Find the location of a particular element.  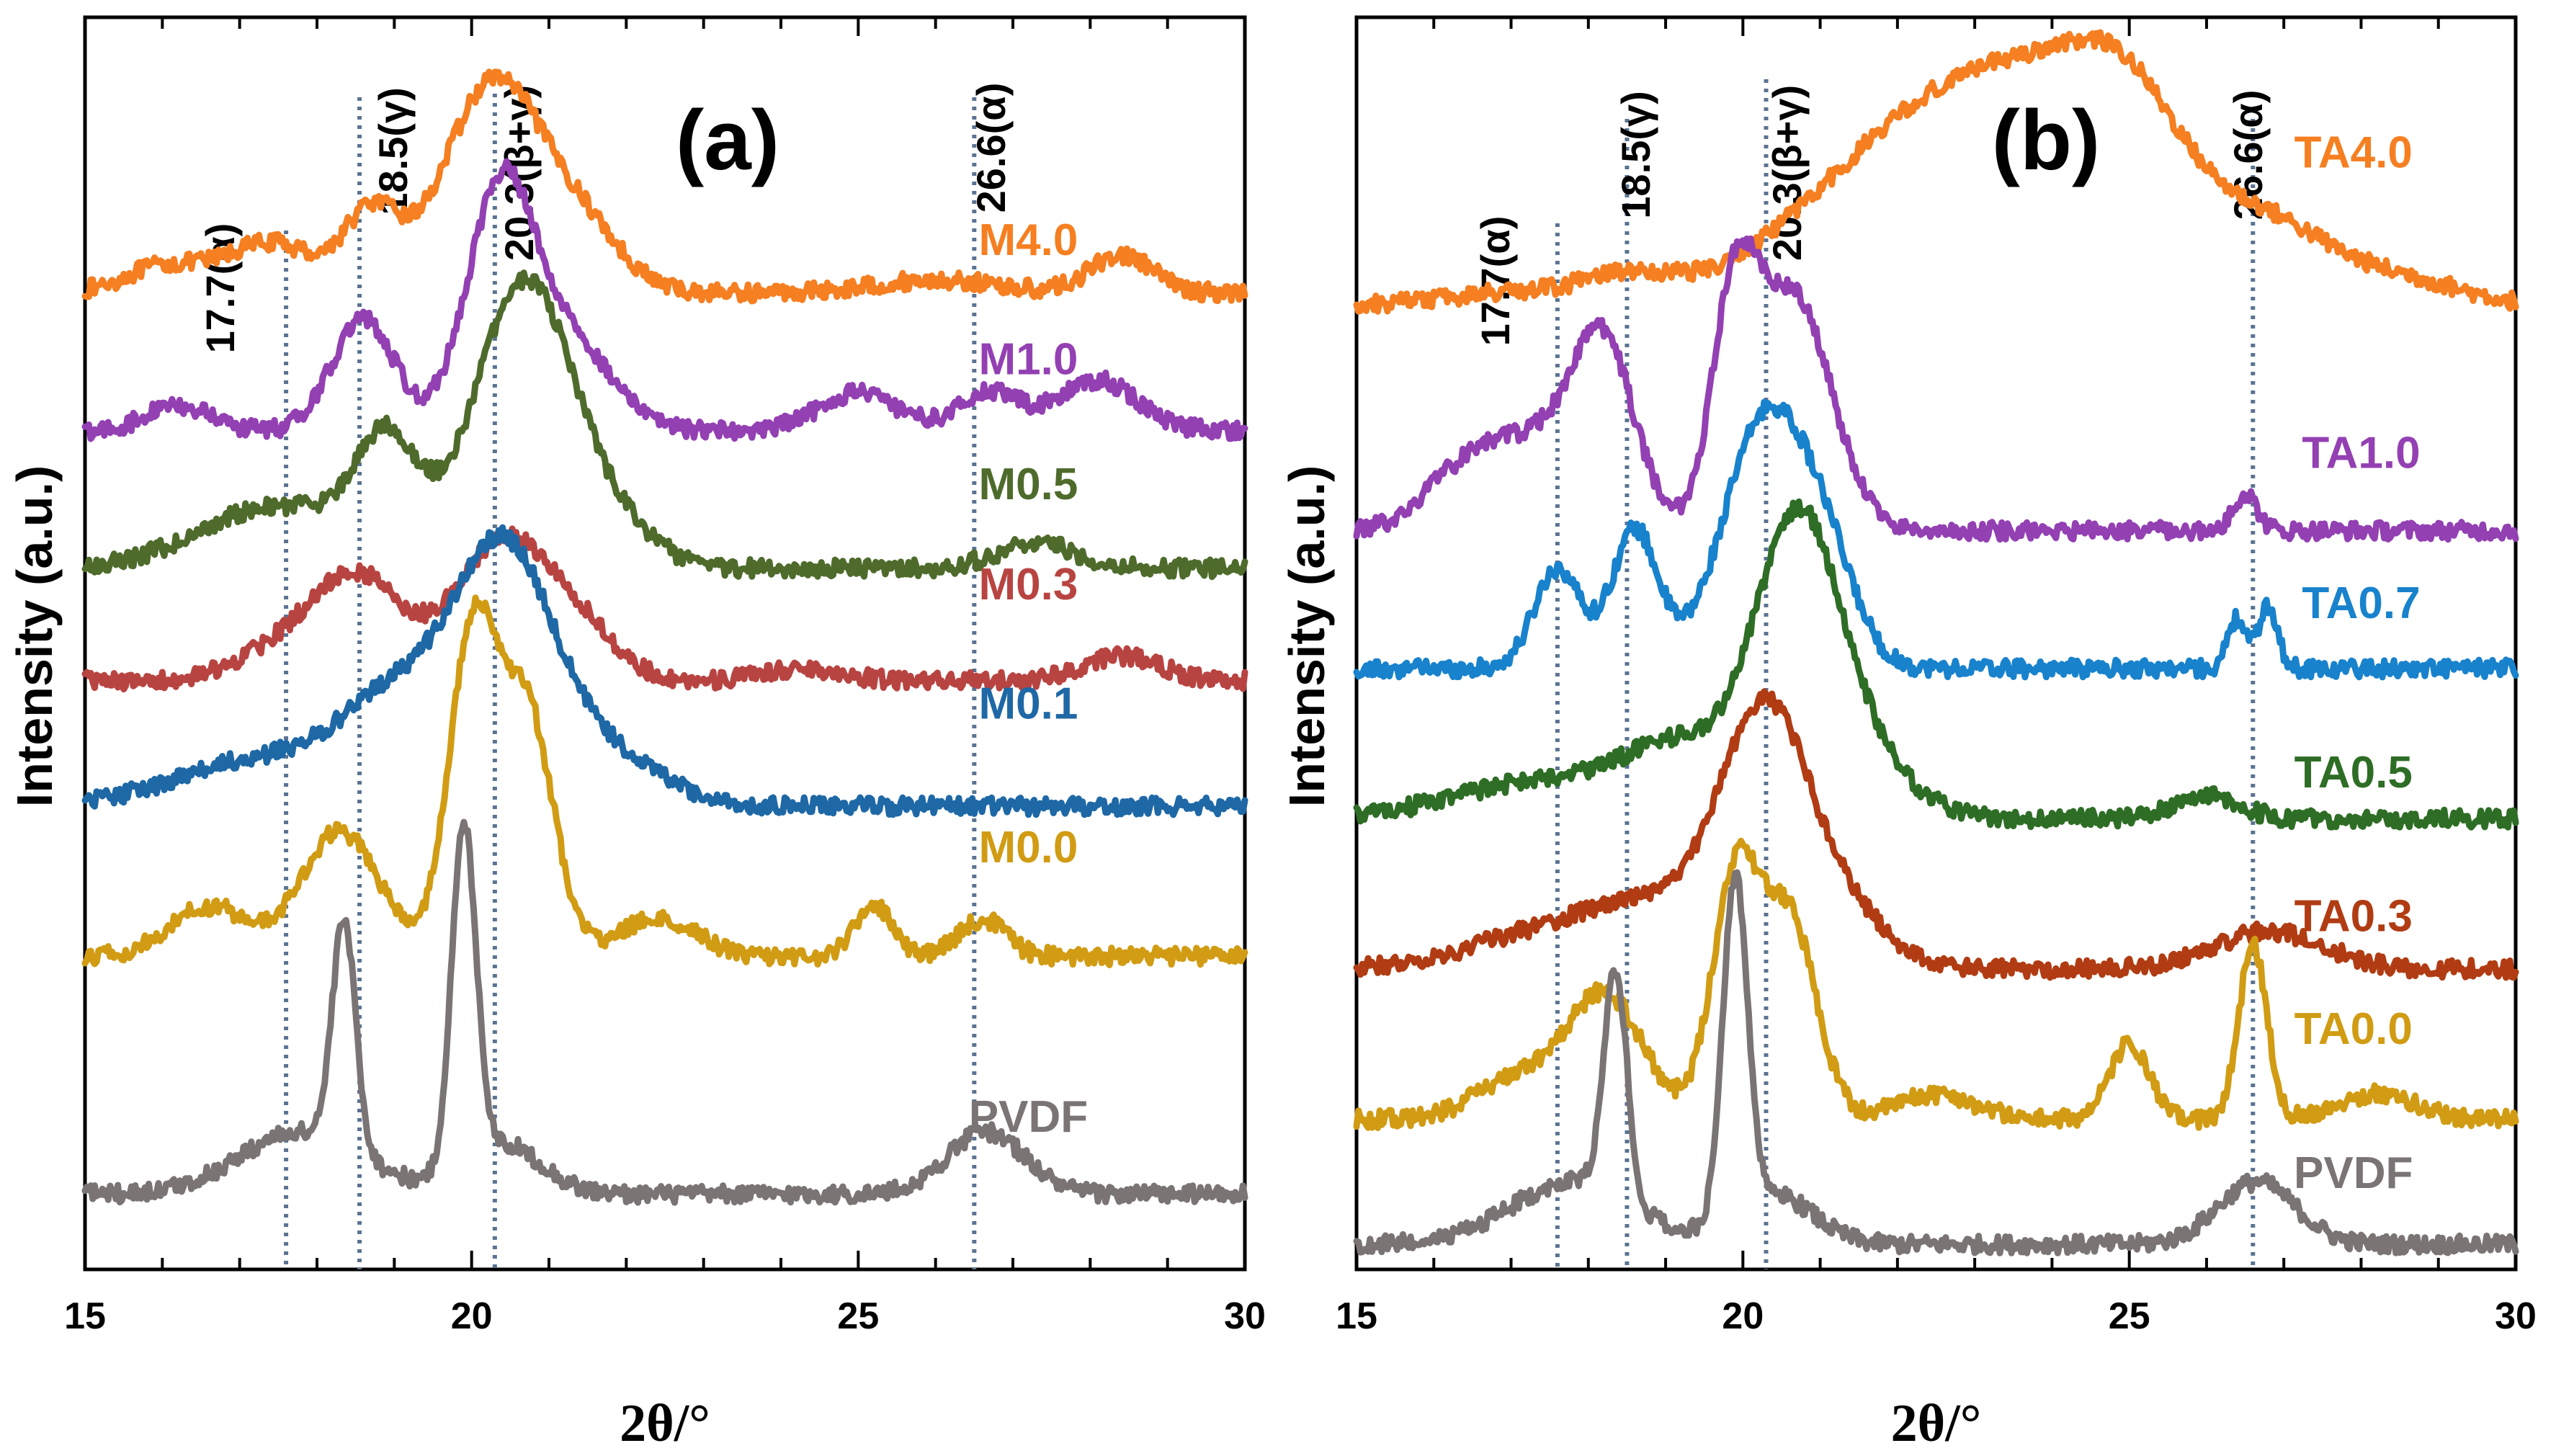

series-label: TA0.7 is located at coordinates (2361, 603).